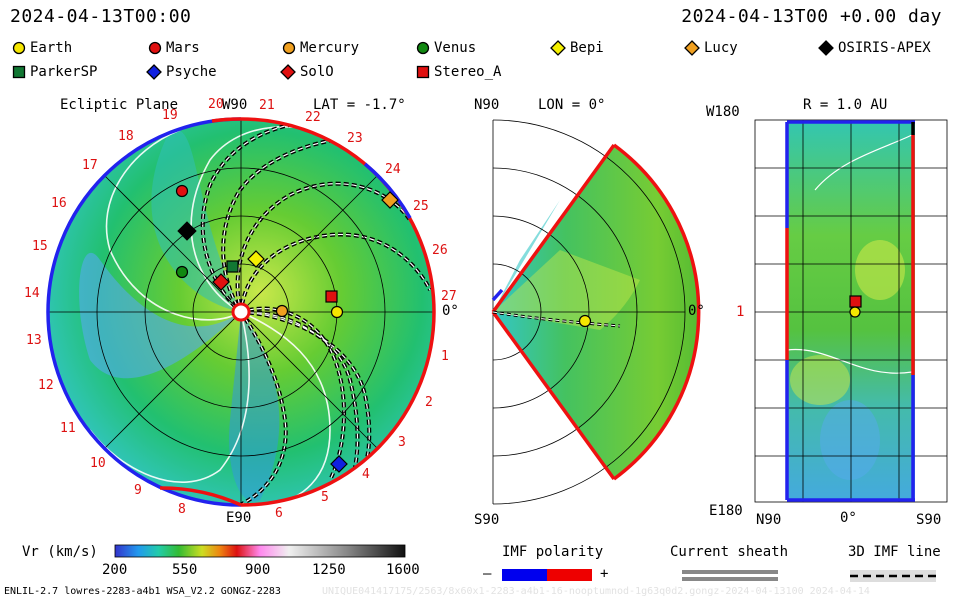 The image size is (960, 600). I want to click on legend-label: Lucy, so click(721, 48).